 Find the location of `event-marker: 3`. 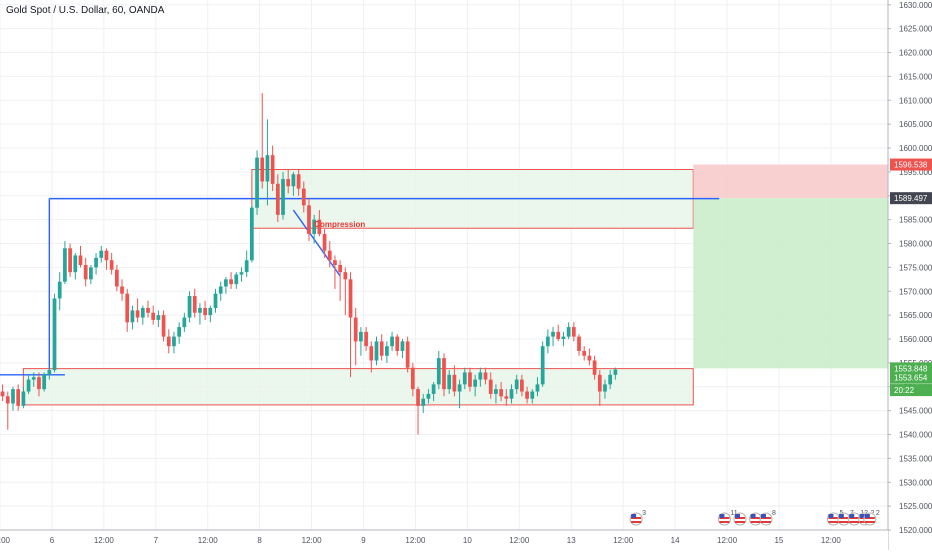

event-marker: 3 is located at coordinates (637, 518).